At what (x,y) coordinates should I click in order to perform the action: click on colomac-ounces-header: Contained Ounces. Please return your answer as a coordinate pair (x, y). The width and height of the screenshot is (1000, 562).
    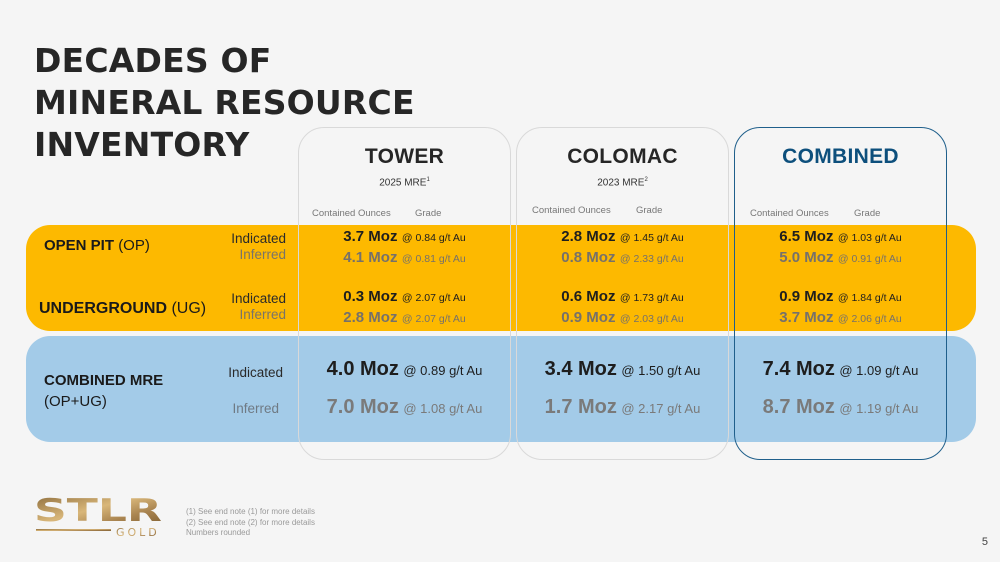
    Looking at the image, I should click on (571, 210).